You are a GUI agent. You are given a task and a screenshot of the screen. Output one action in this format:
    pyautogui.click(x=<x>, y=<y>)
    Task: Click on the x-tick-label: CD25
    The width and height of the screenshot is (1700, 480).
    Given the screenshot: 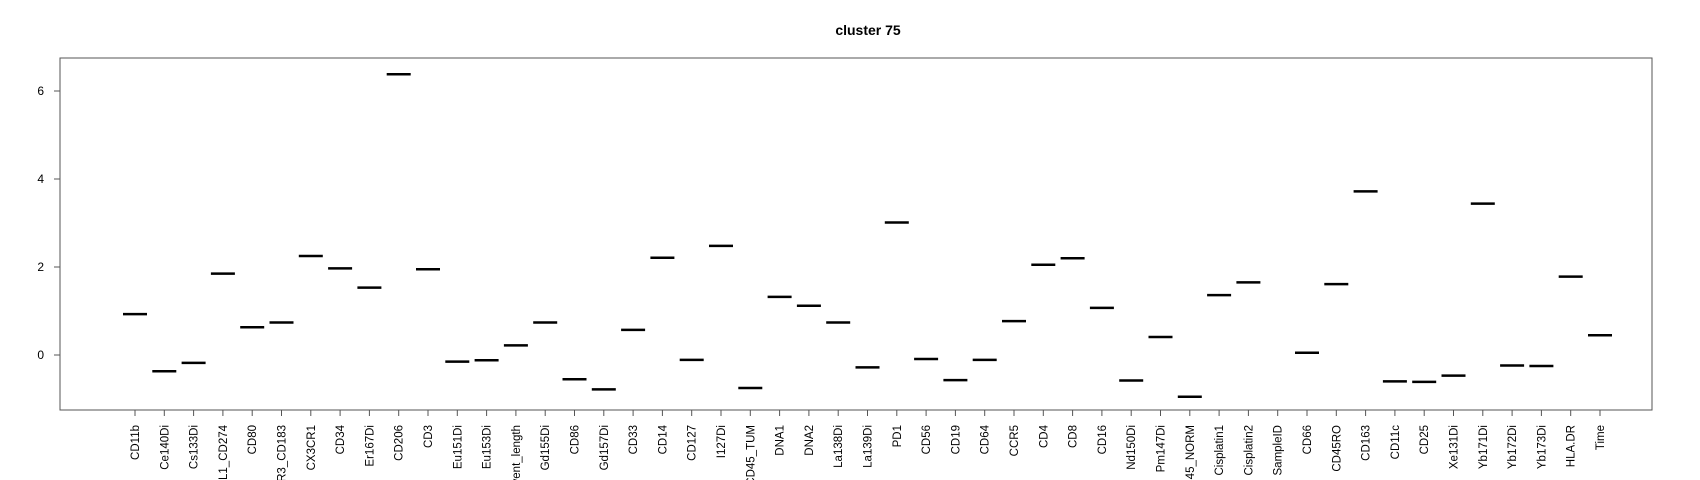 What is the action you would take?
    pyautogui.click(x=1425, y=439)
    